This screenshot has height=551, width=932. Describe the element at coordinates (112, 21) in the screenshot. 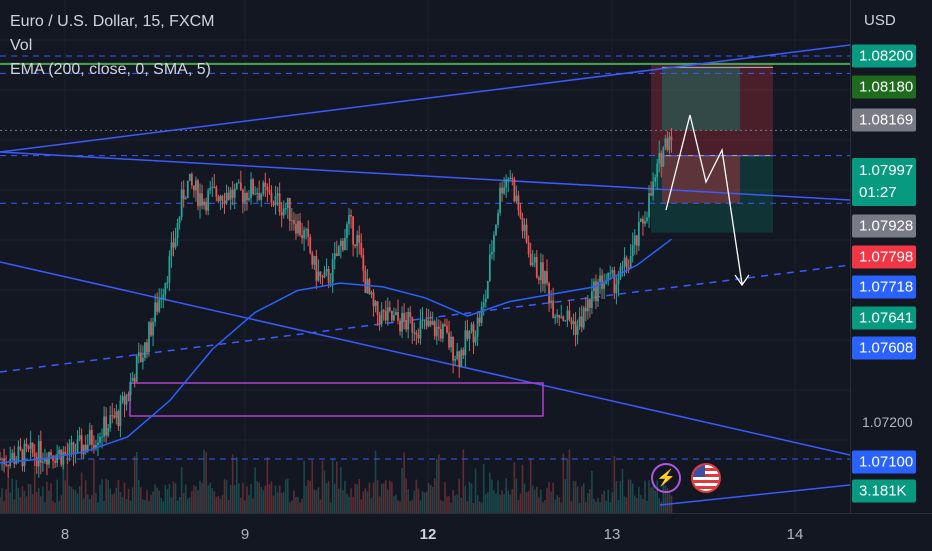

I see `symbol-title: Euro / U.S. Dollar, 15, FXCM` at that location.